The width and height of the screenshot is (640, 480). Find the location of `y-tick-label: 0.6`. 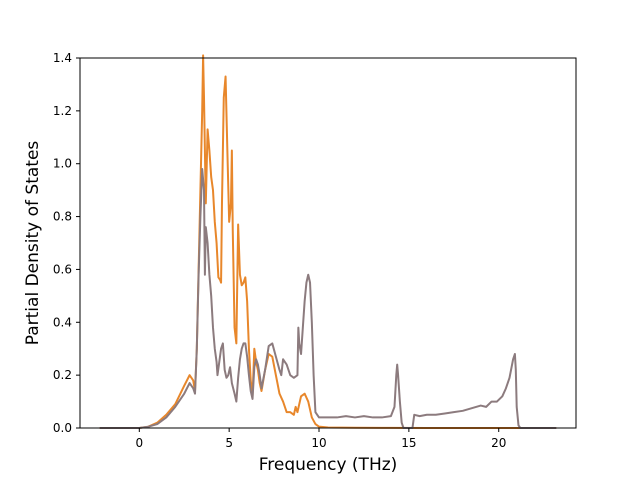

y-tick-label: 0.6 is located at coordinates (62, 269).